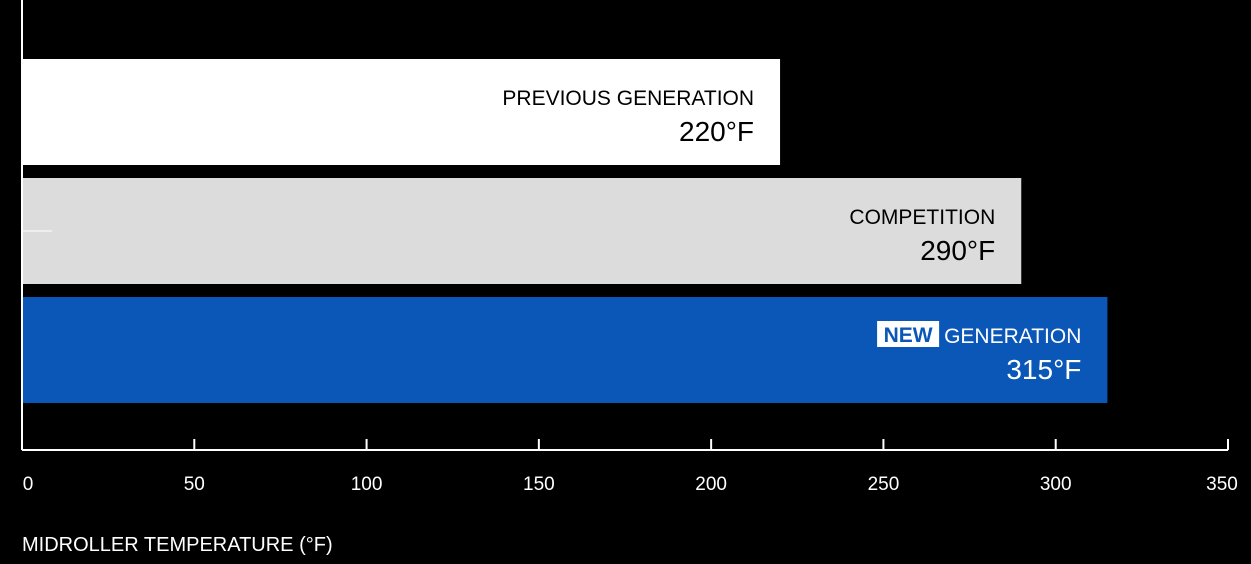 This screenshot has height=564, width=1251. What do you see at coordinates (367, 484) in the screenshot?
I see `x-tick-label: 100` at bounding box center [367, 484].